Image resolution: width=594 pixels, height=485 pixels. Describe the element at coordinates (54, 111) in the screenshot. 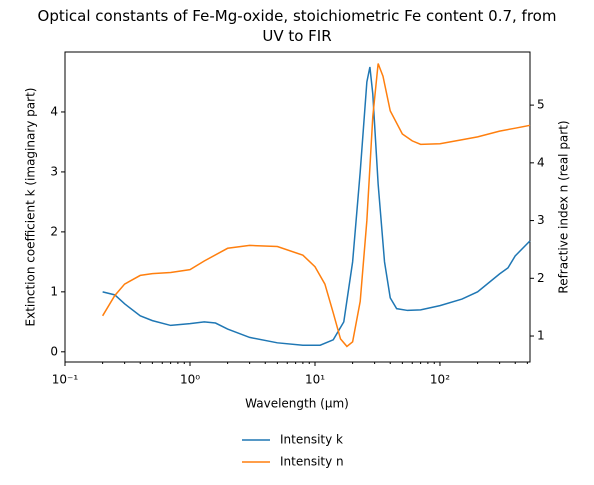

I see `y-tick-label: 4` at that location.